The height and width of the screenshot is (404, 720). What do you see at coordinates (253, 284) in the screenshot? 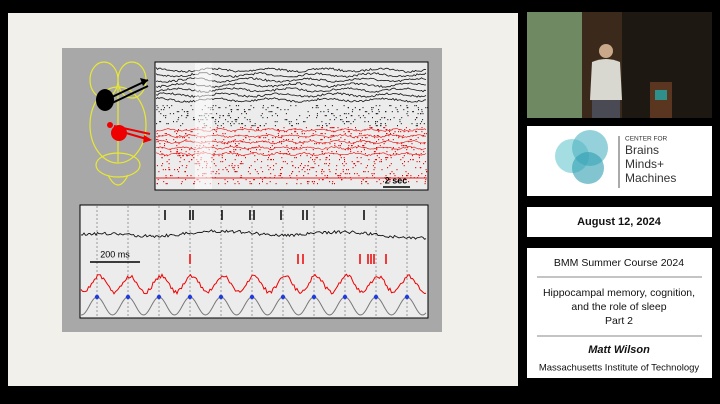
I see `lfp-red` at bounding box center [253, 284].